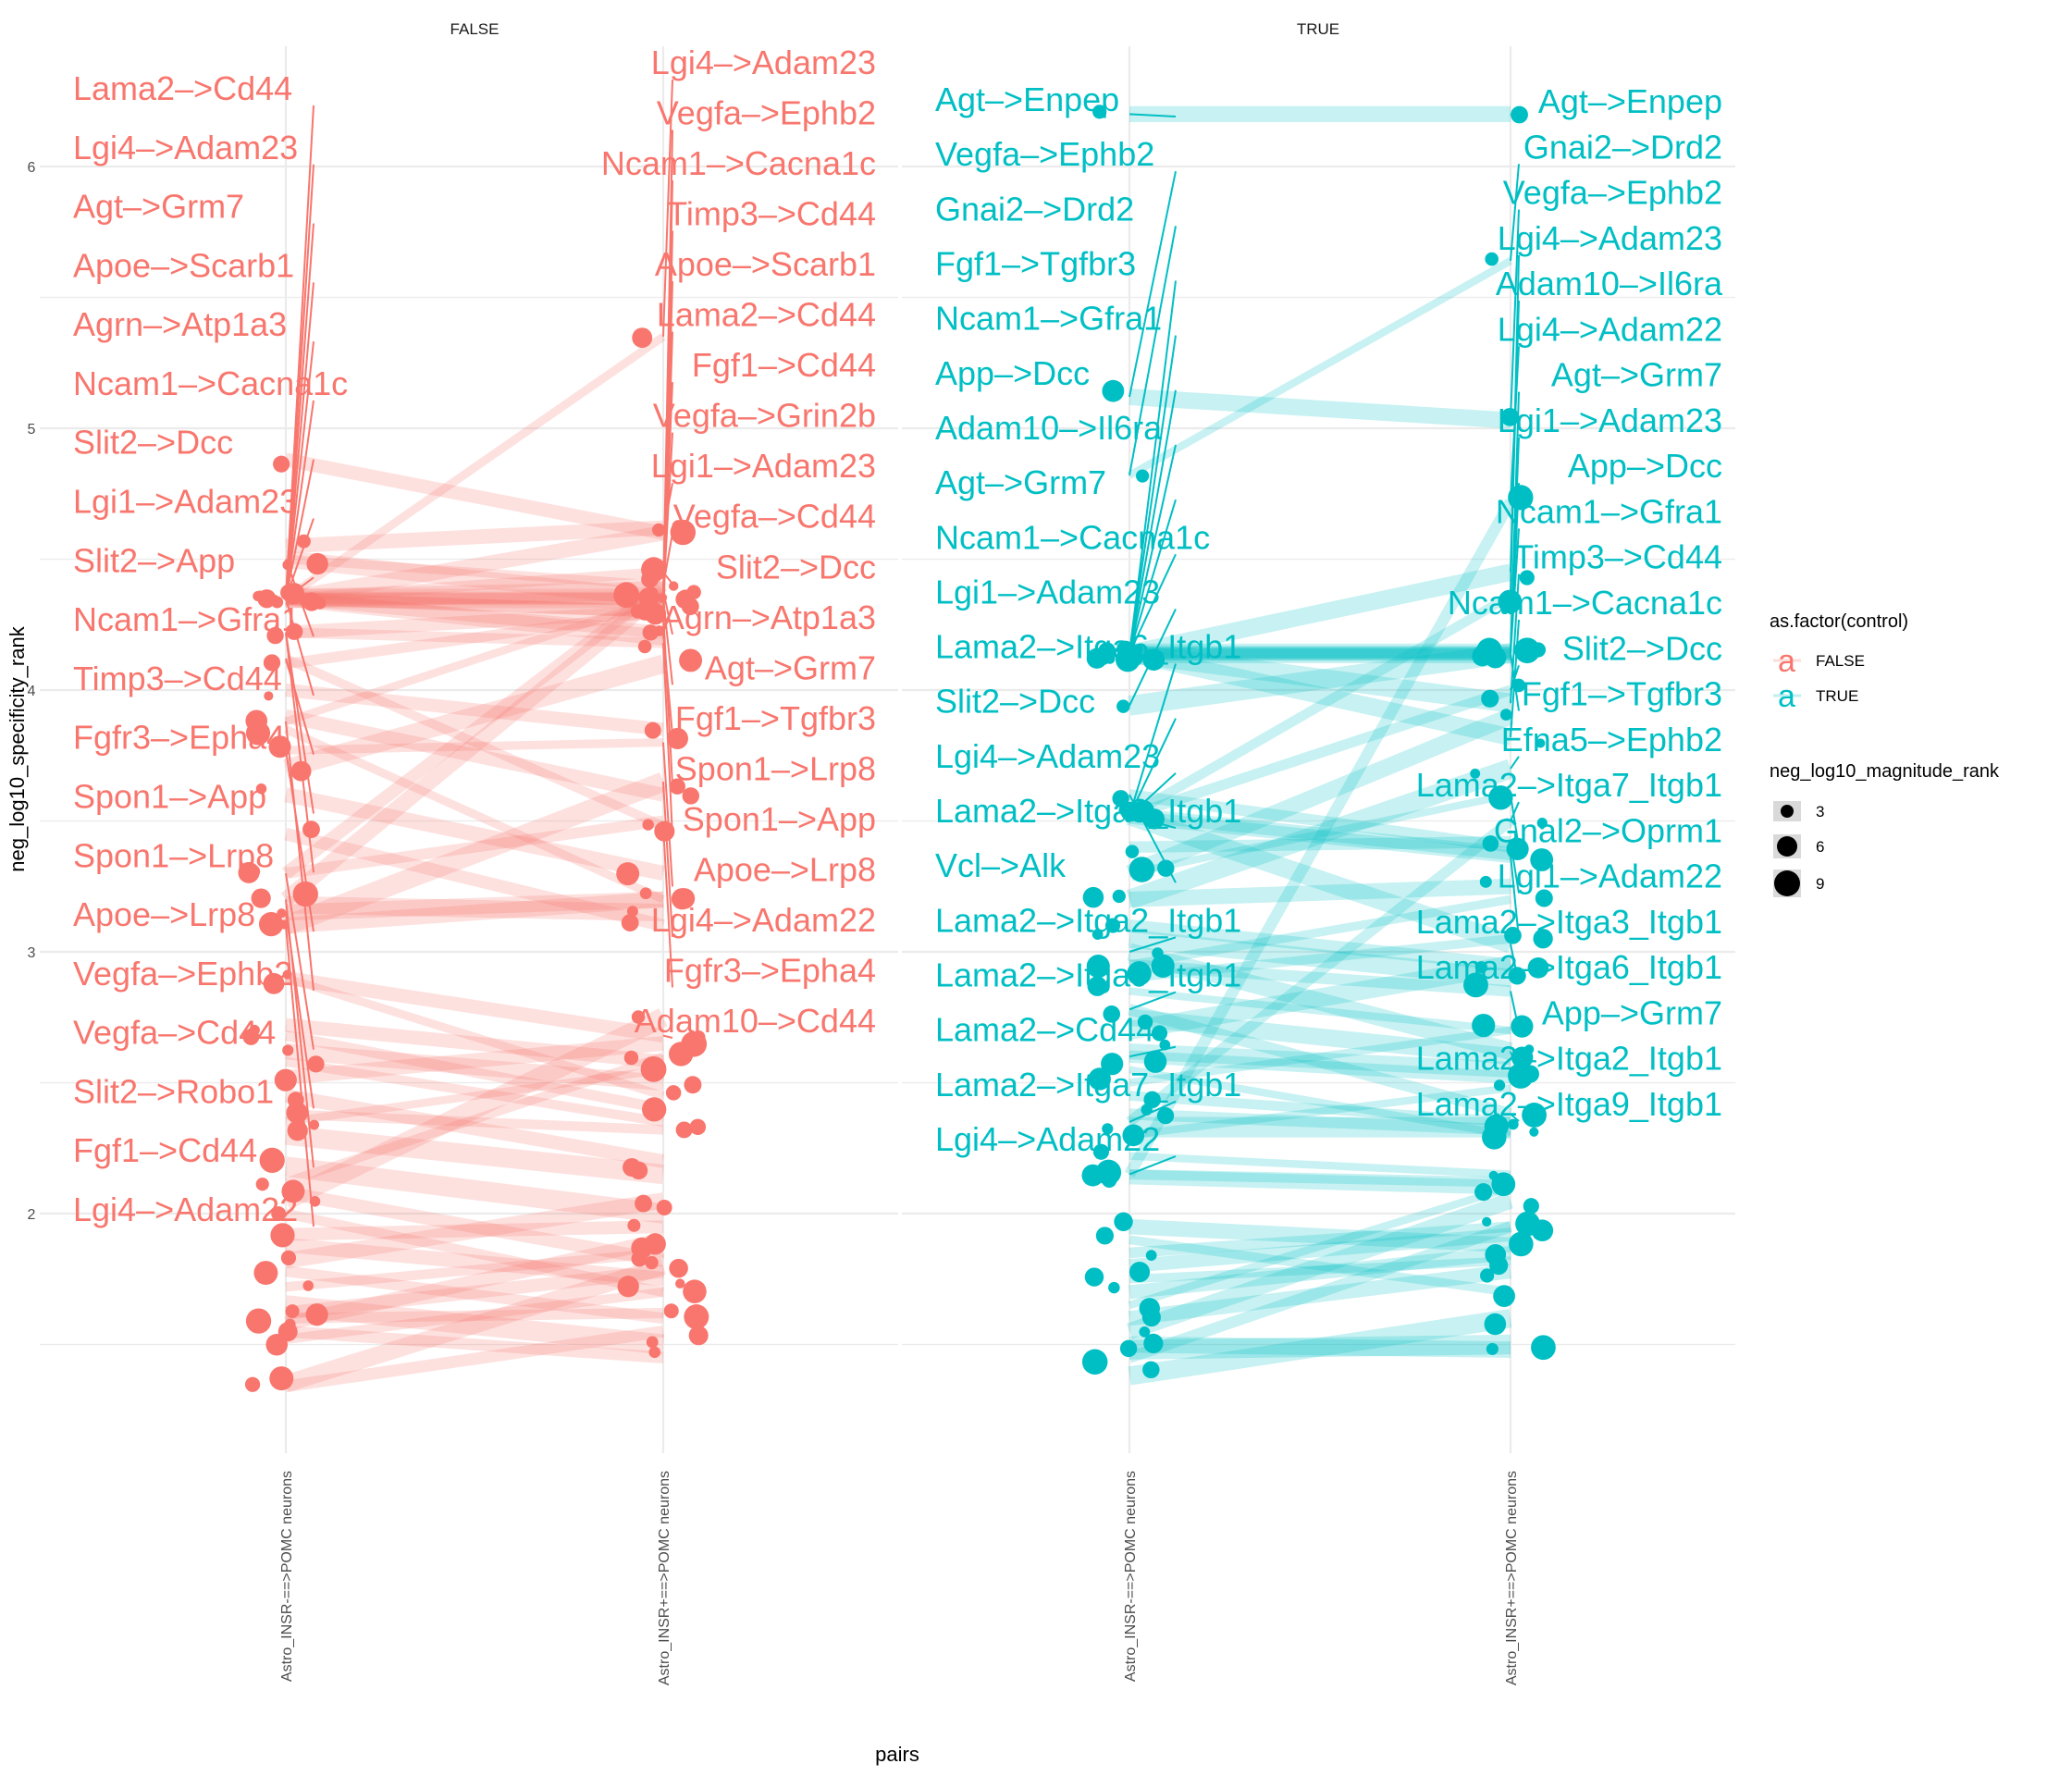  I want to click on point-label: Fgfr3–>Epha4, so click(179, 738).